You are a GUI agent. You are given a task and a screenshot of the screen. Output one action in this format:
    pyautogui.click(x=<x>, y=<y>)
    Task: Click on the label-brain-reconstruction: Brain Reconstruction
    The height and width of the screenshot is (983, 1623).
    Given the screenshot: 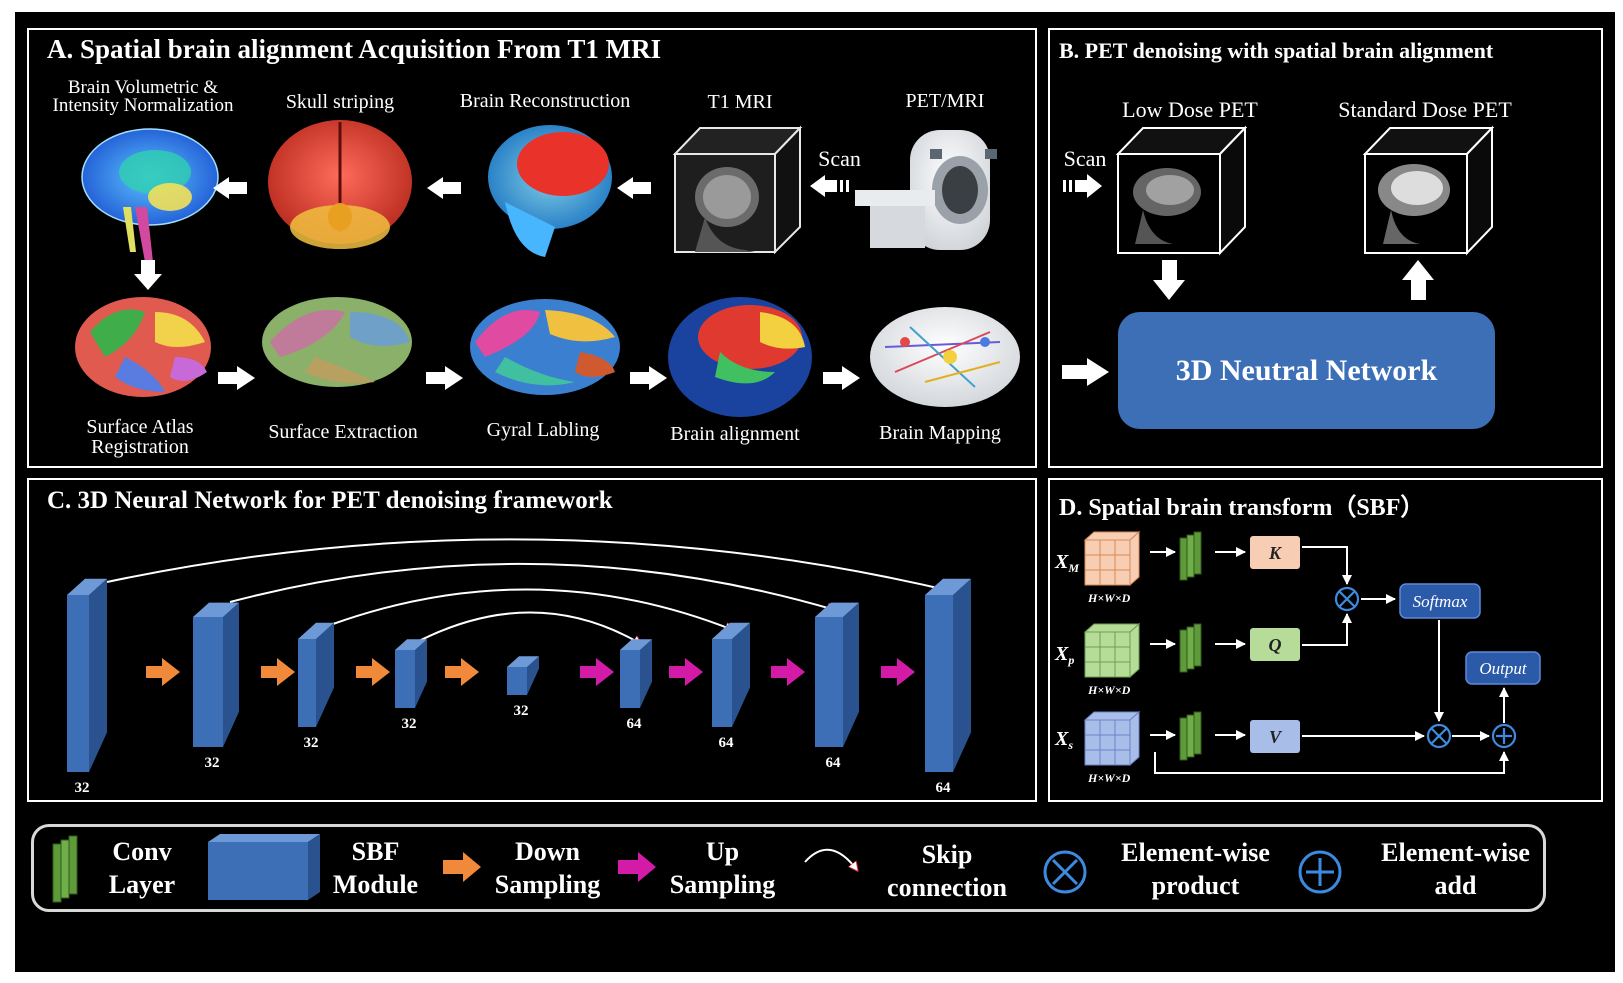 What is the action you would take?
    pyautogui.click(x=545, y=101)
    